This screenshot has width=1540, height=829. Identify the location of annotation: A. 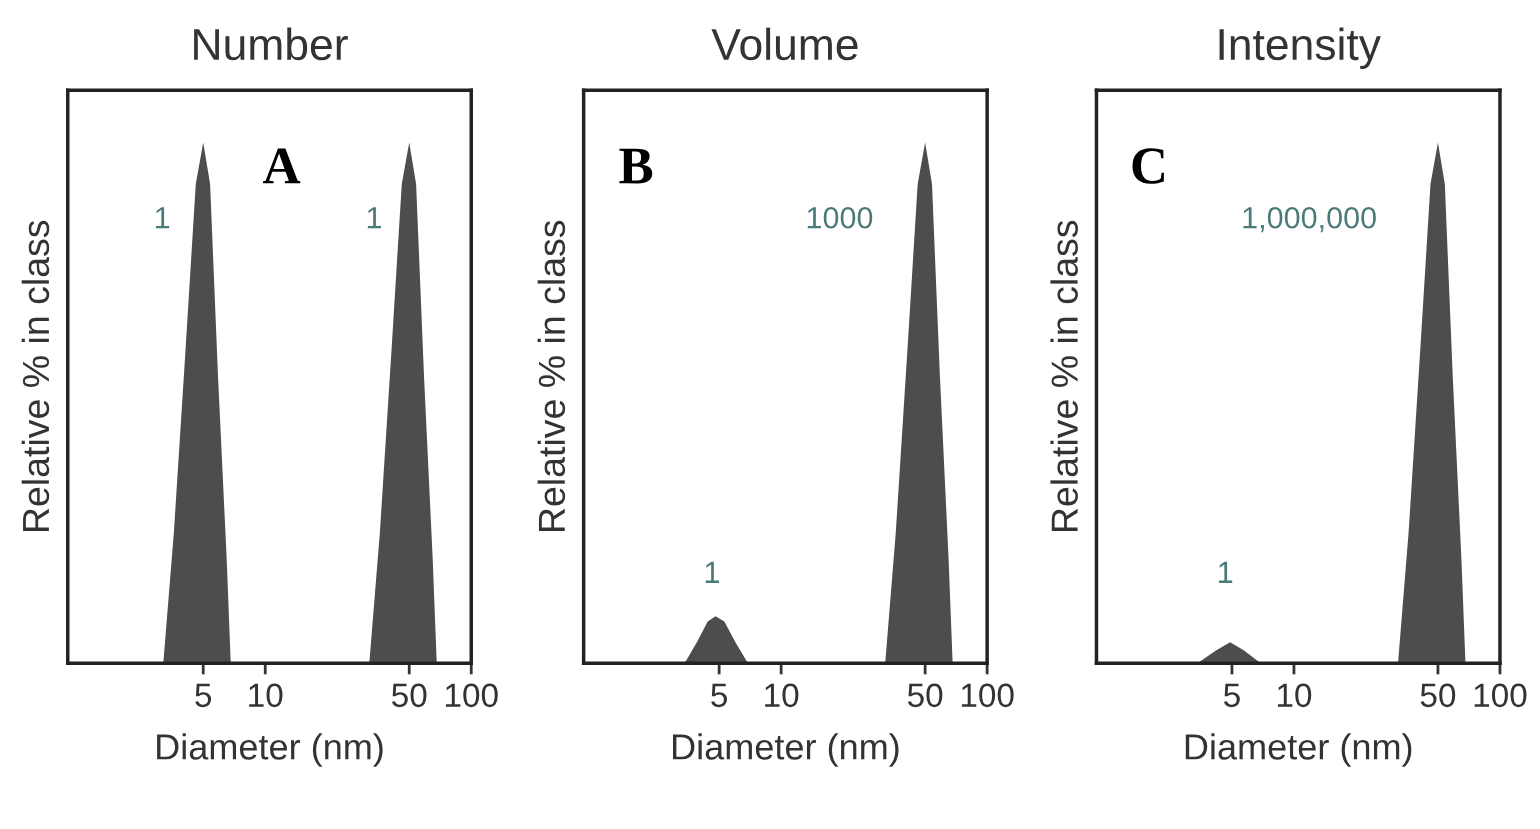
(282, 166).